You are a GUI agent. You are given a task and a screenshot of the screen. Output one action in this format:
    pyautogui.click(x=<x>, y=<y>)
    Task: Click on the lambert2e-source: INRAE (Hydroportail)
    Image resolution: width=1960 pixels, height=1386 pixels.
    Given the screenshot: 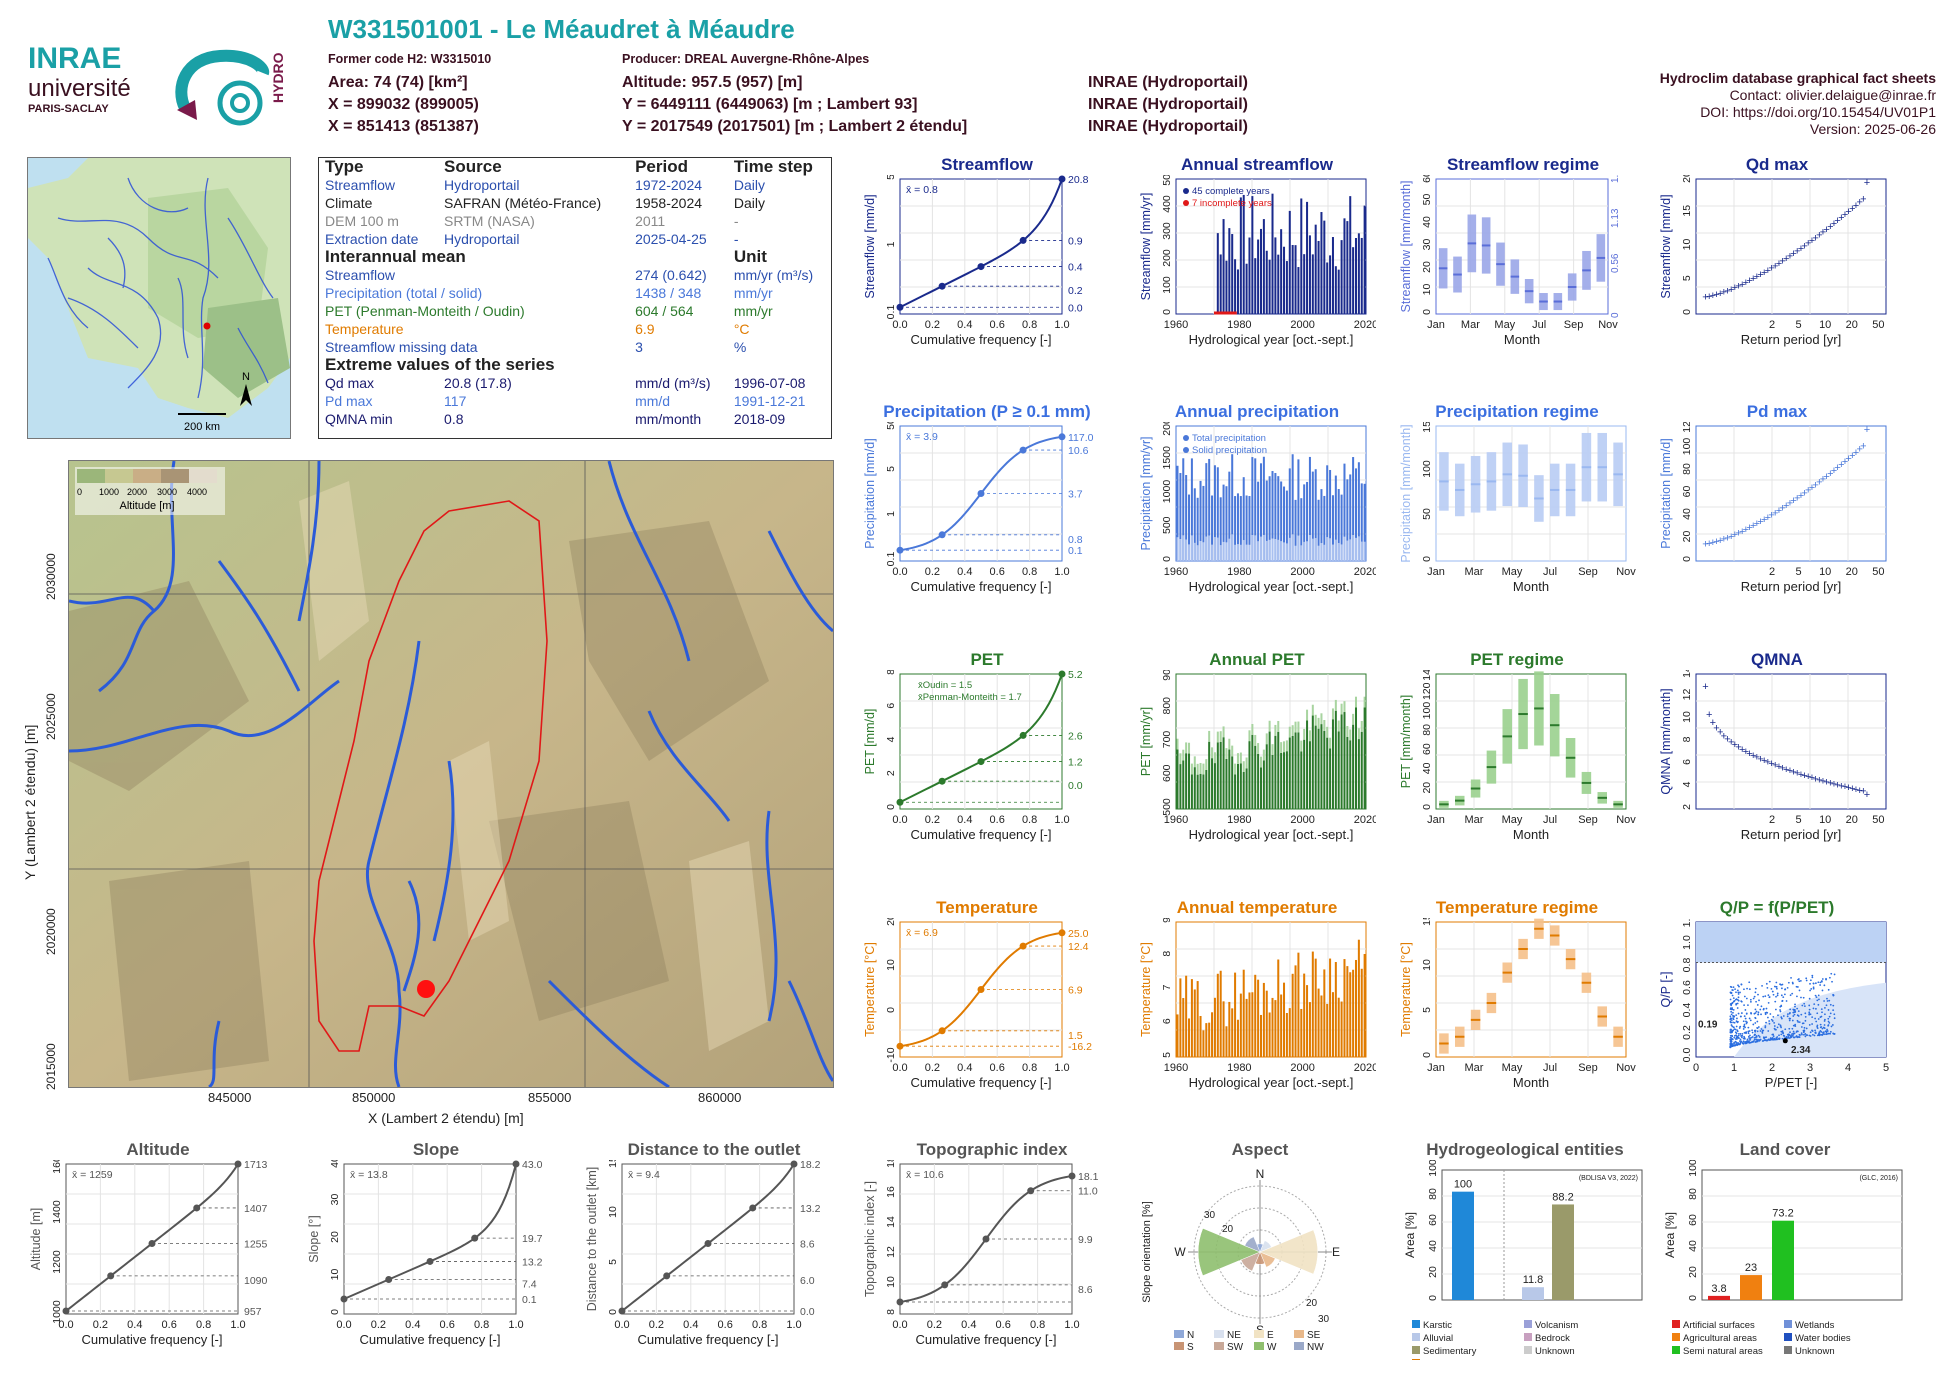 What is the action you would take?
    pyautogui.click(x=1168, y=126)
    